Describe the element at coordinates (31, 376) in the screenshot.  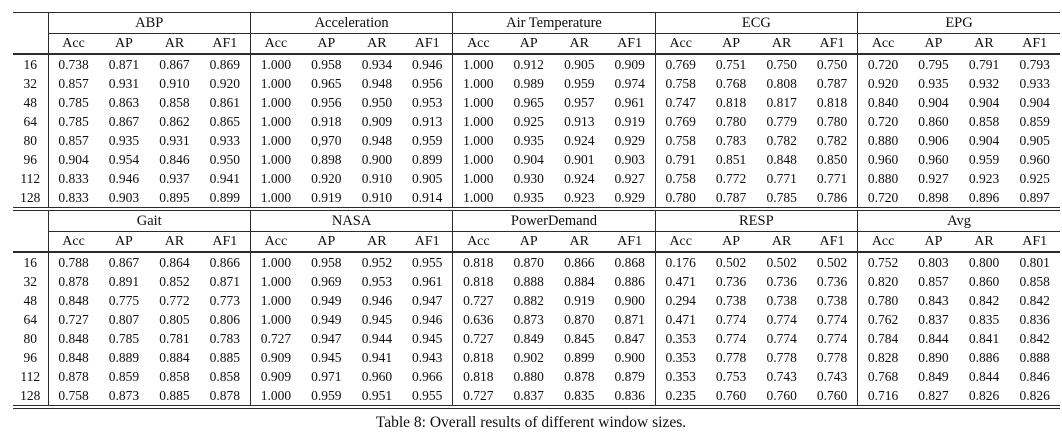
I see `window-size-label: 112` at that location.